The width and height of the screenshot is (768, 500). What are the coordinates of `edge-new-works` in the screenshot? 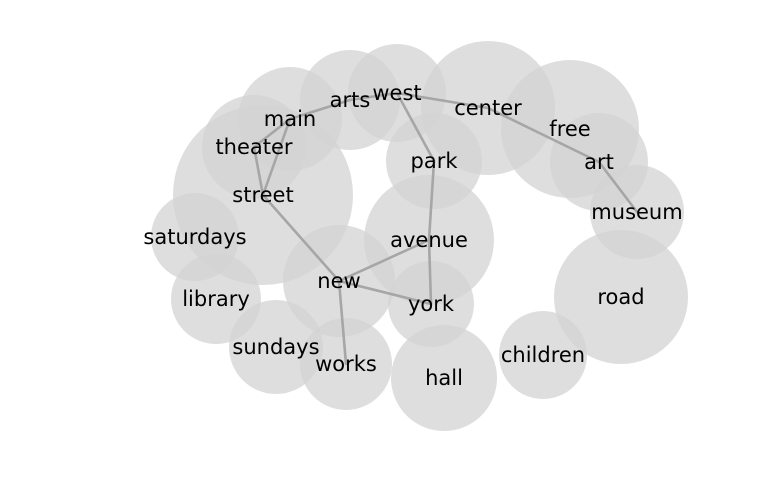 It's located at (342, 322).